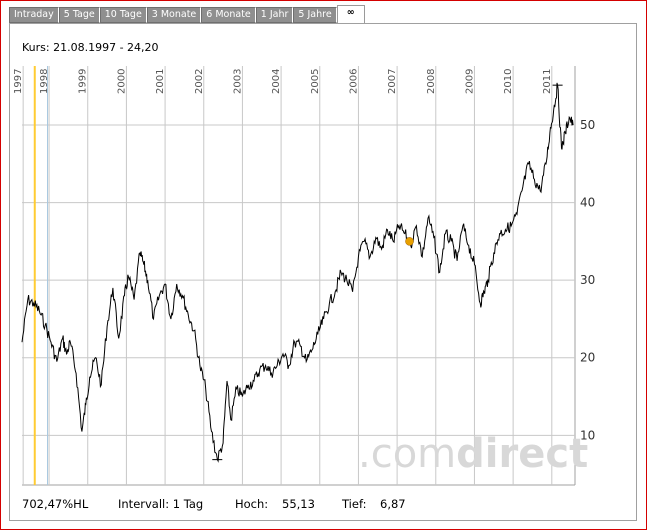 Image resolution: width=647 pixels, height=530 pixels. Describe the element at coordinates (123, 15) in the screenshot. I see `tab-10-tage: 10 Tage` at that location.